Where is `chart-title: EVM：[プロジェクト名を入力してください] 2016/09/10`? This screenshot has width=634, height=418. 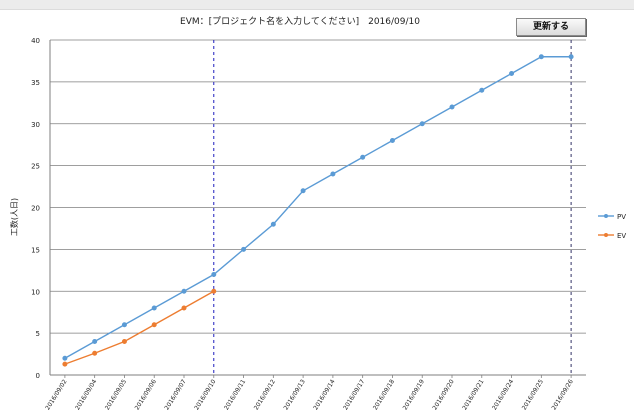
chart-title: EVM：[プロジェクト名を入力してください] 2016/09/10 is located at coordinates (300, 22).